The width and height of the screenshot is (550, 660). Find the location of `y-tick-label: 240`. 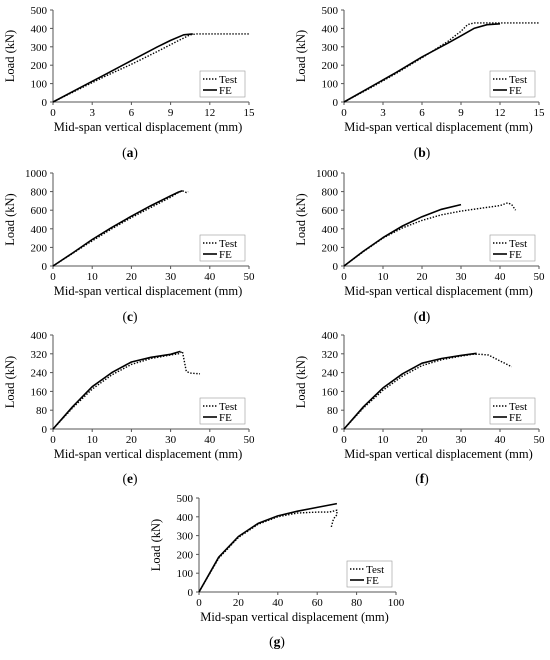

y-tick-label: 240 is located at coordinates (39, 374).